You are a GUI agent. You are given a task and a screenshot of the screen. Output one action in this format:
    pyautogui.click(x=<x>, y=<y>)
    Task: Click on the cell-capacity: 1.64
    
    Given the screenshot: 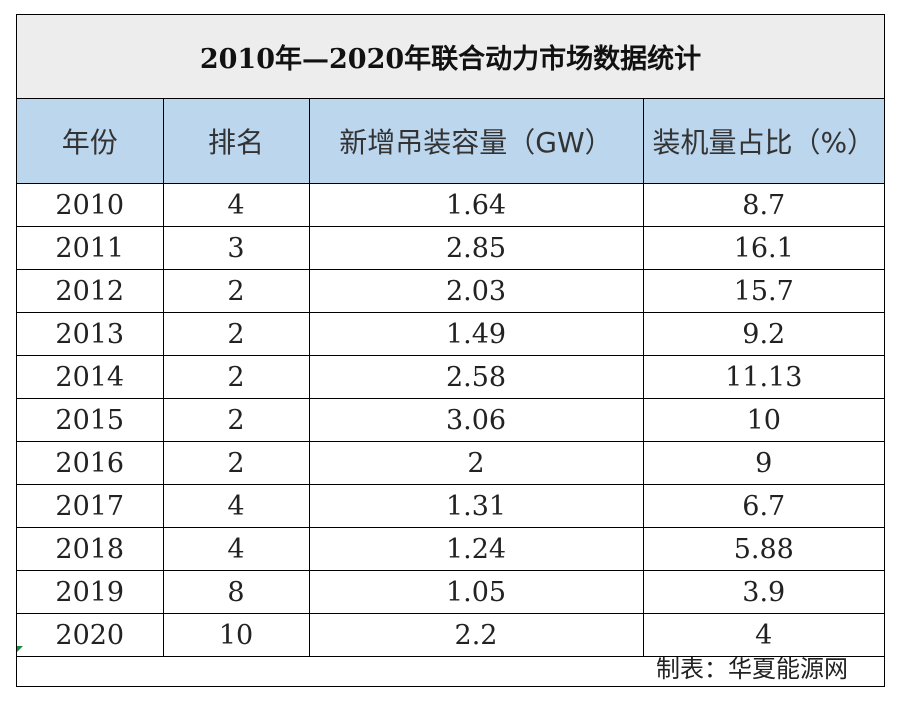 What is the action you would take?
    pyautogui.click(x=476, y=205)
    